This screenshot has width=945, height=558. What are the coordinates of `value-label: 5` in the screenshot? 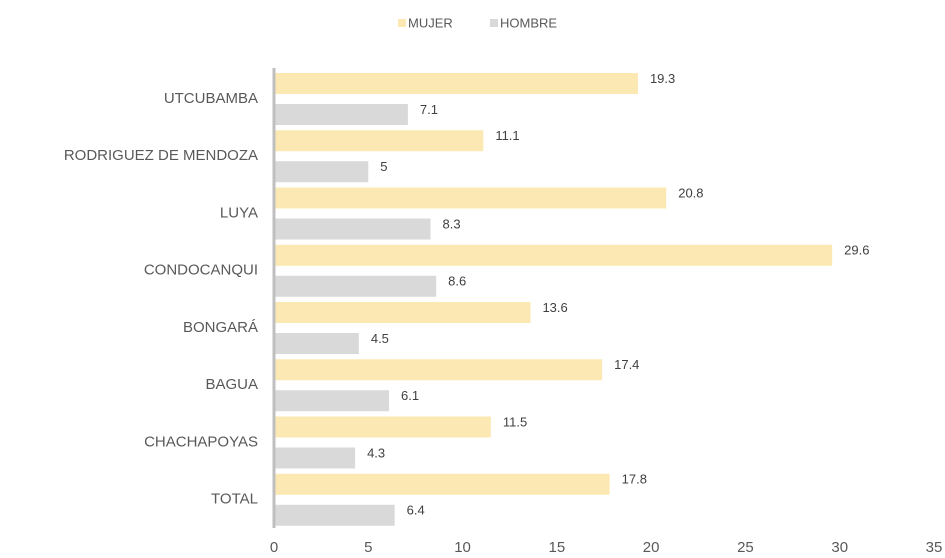 It's located at (383, 166).